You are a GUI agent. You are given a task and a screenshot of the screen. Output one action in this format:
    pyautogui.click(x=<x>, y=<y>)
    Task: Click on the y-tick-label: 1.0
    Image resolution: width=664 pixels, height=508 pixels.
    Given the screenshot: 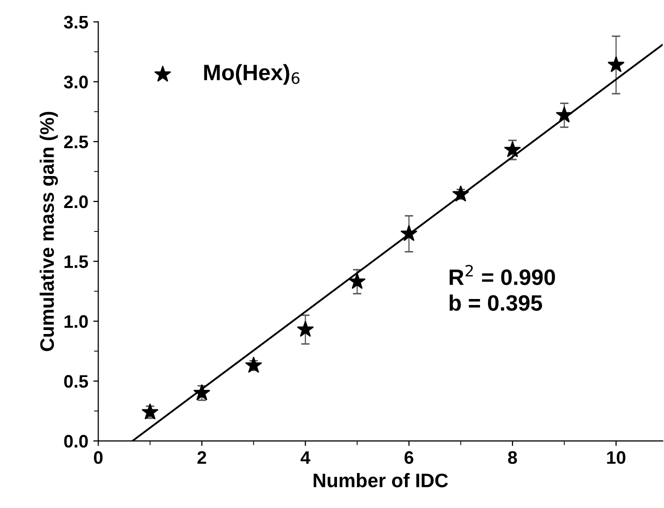 What is the action you would take?
    pyautogui.click(x=76, y=321)
    